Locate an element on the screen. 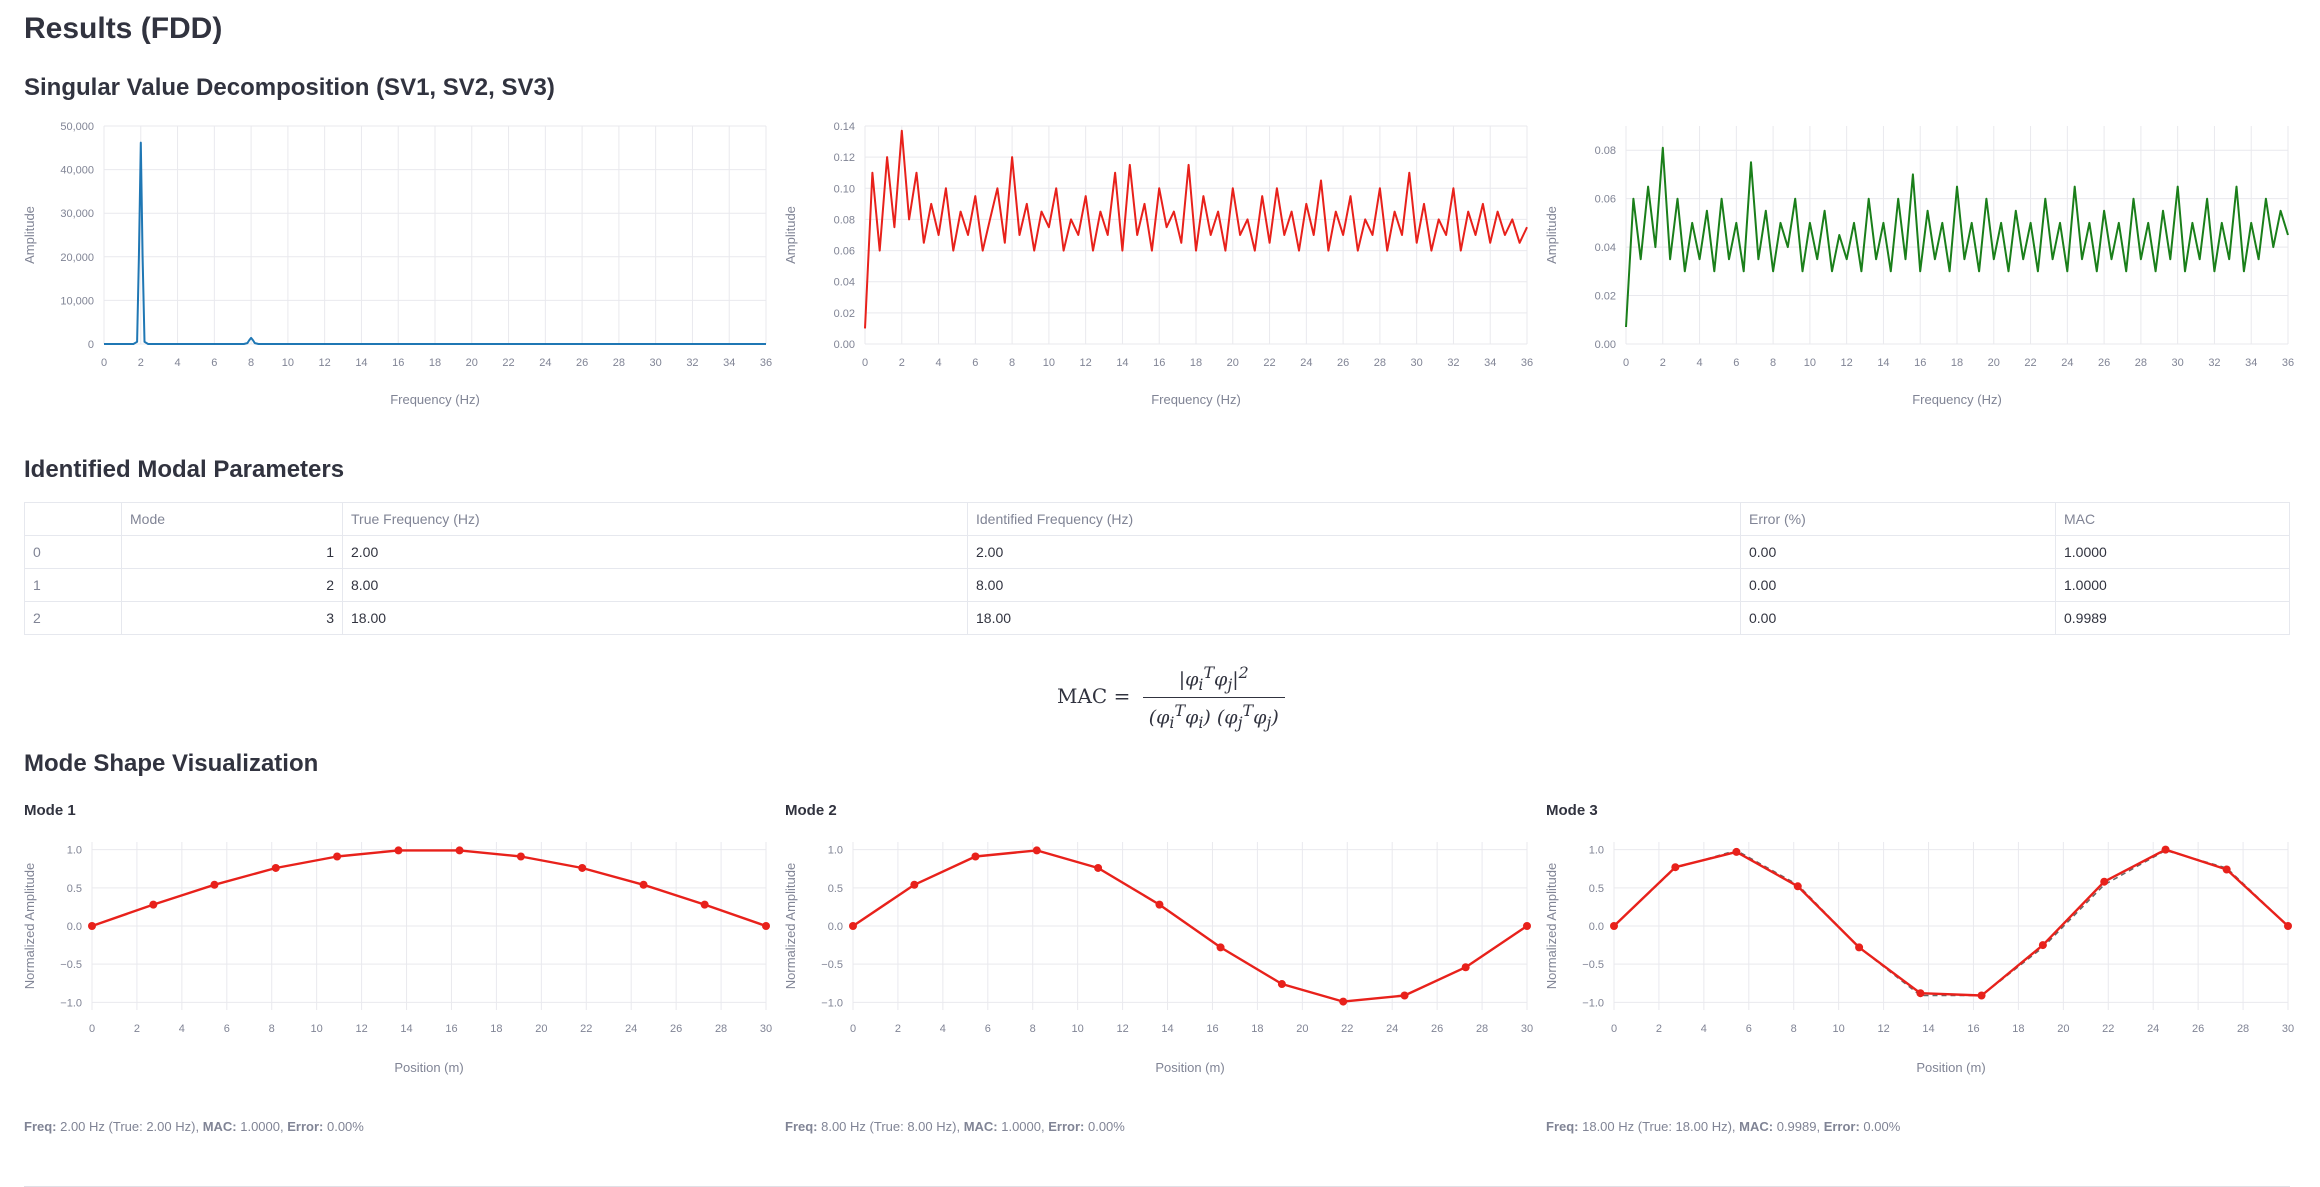 Image resolution: width=2320 pixels, height=1187 pixels. reference-line is located at coordinates (1951, 923).